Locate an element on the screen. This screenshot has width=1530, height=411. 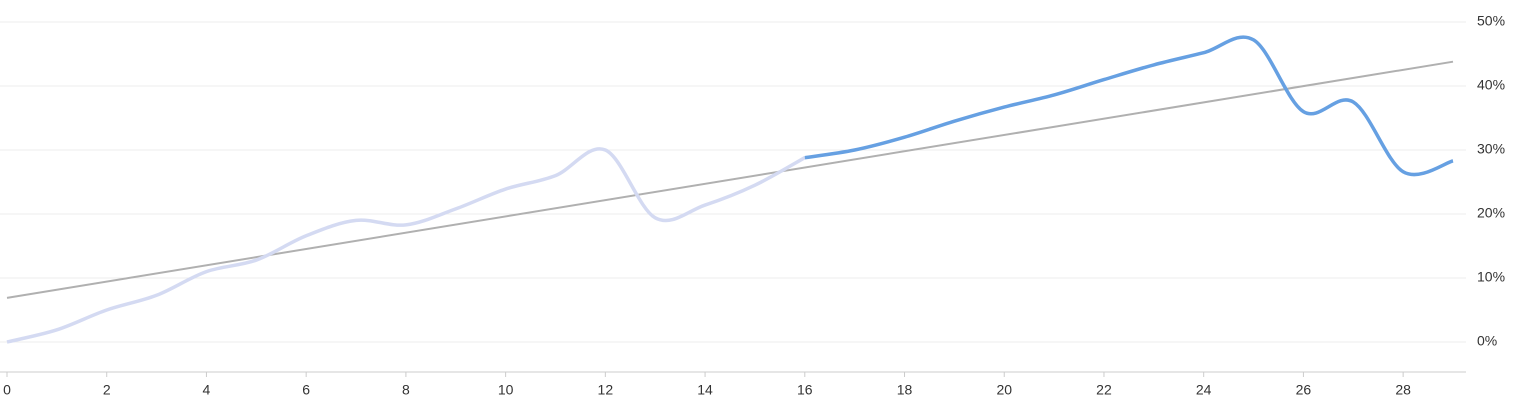
x-tick-label: 26 is located at coordinates (1304, 390).